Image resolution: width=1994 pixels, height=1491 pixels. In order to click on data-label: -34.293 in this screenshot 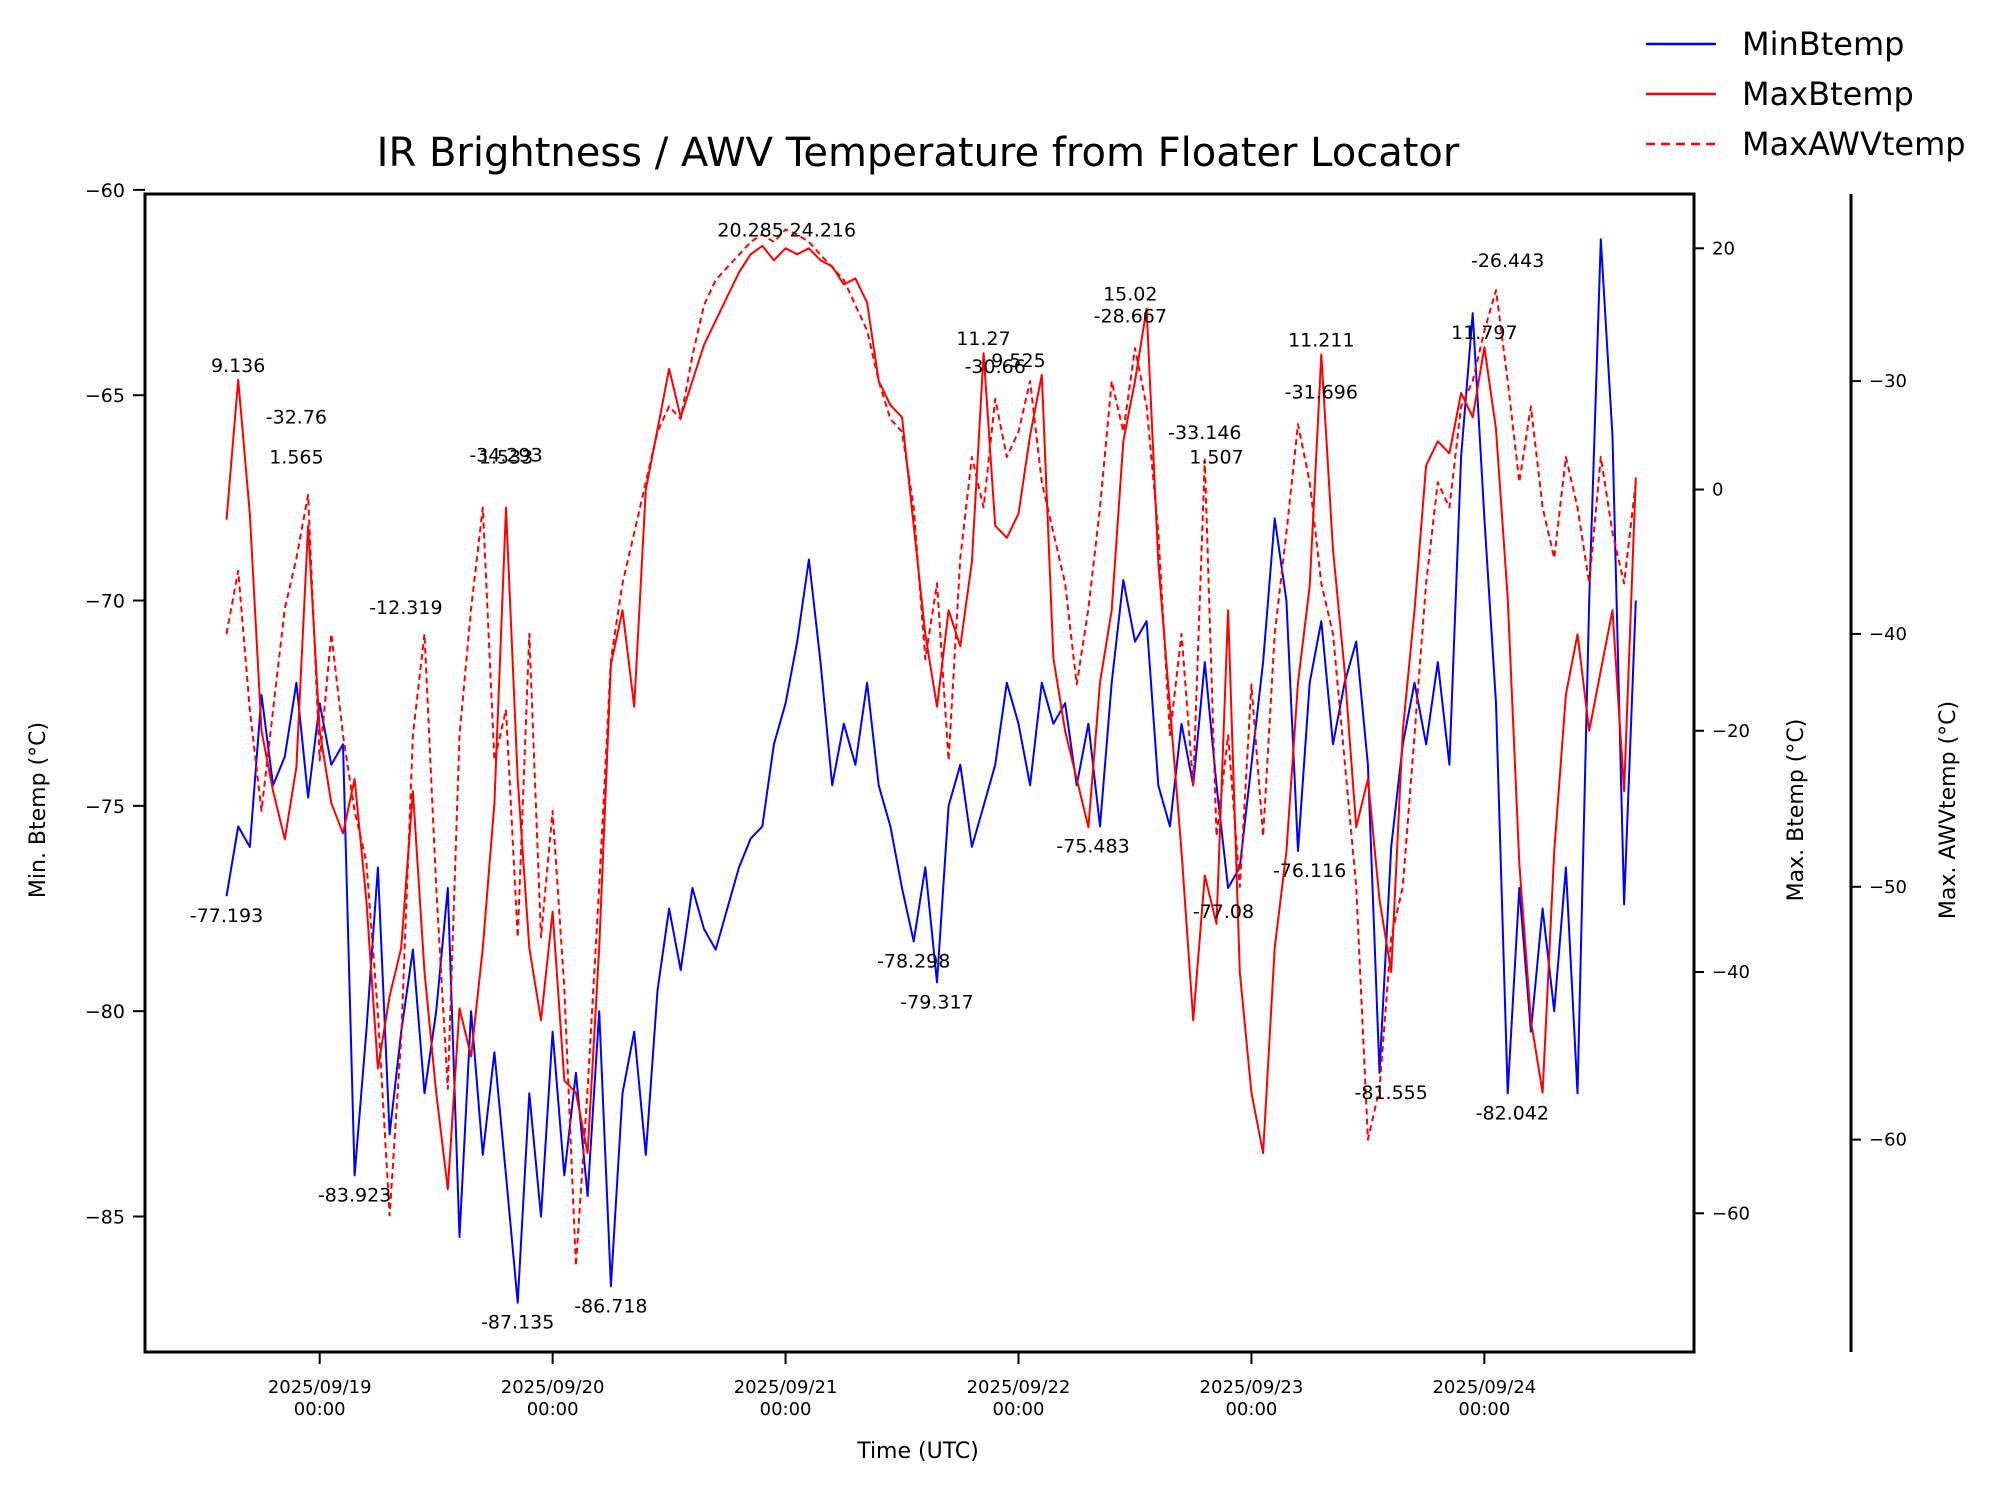, I will do `click(505, 456)`.